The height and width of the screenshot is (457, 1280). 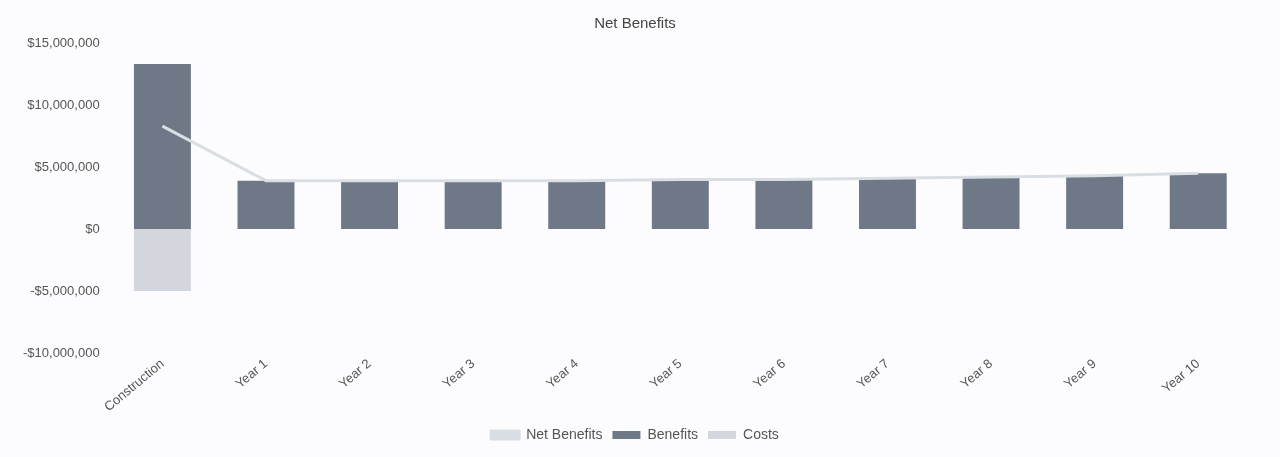 What do you see at coordinates (65, 290) in the screenshot?
I see `y-tick-label: -$5,000,000` at bounding box center [65, 290].